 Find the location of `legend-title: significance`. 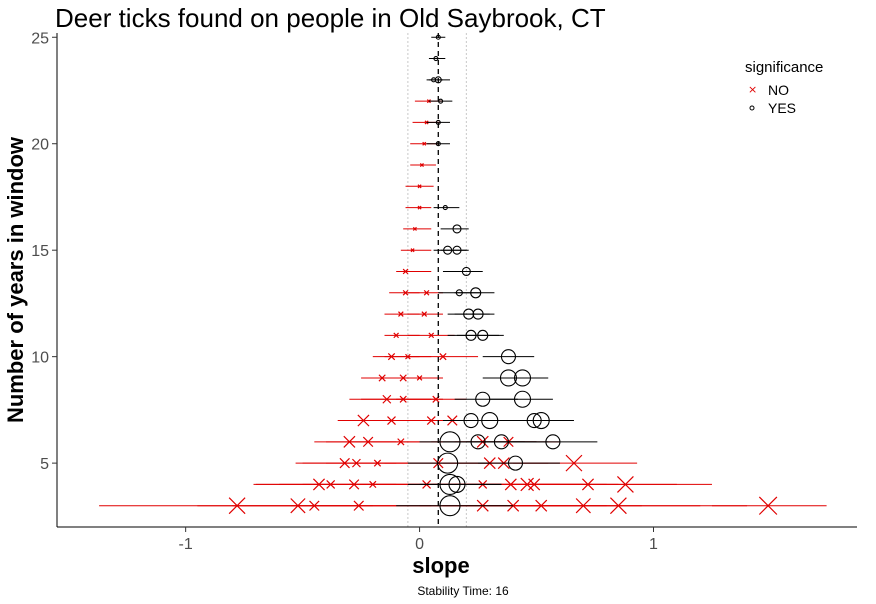

legend-title: significance is located at coordinates (784, 67).